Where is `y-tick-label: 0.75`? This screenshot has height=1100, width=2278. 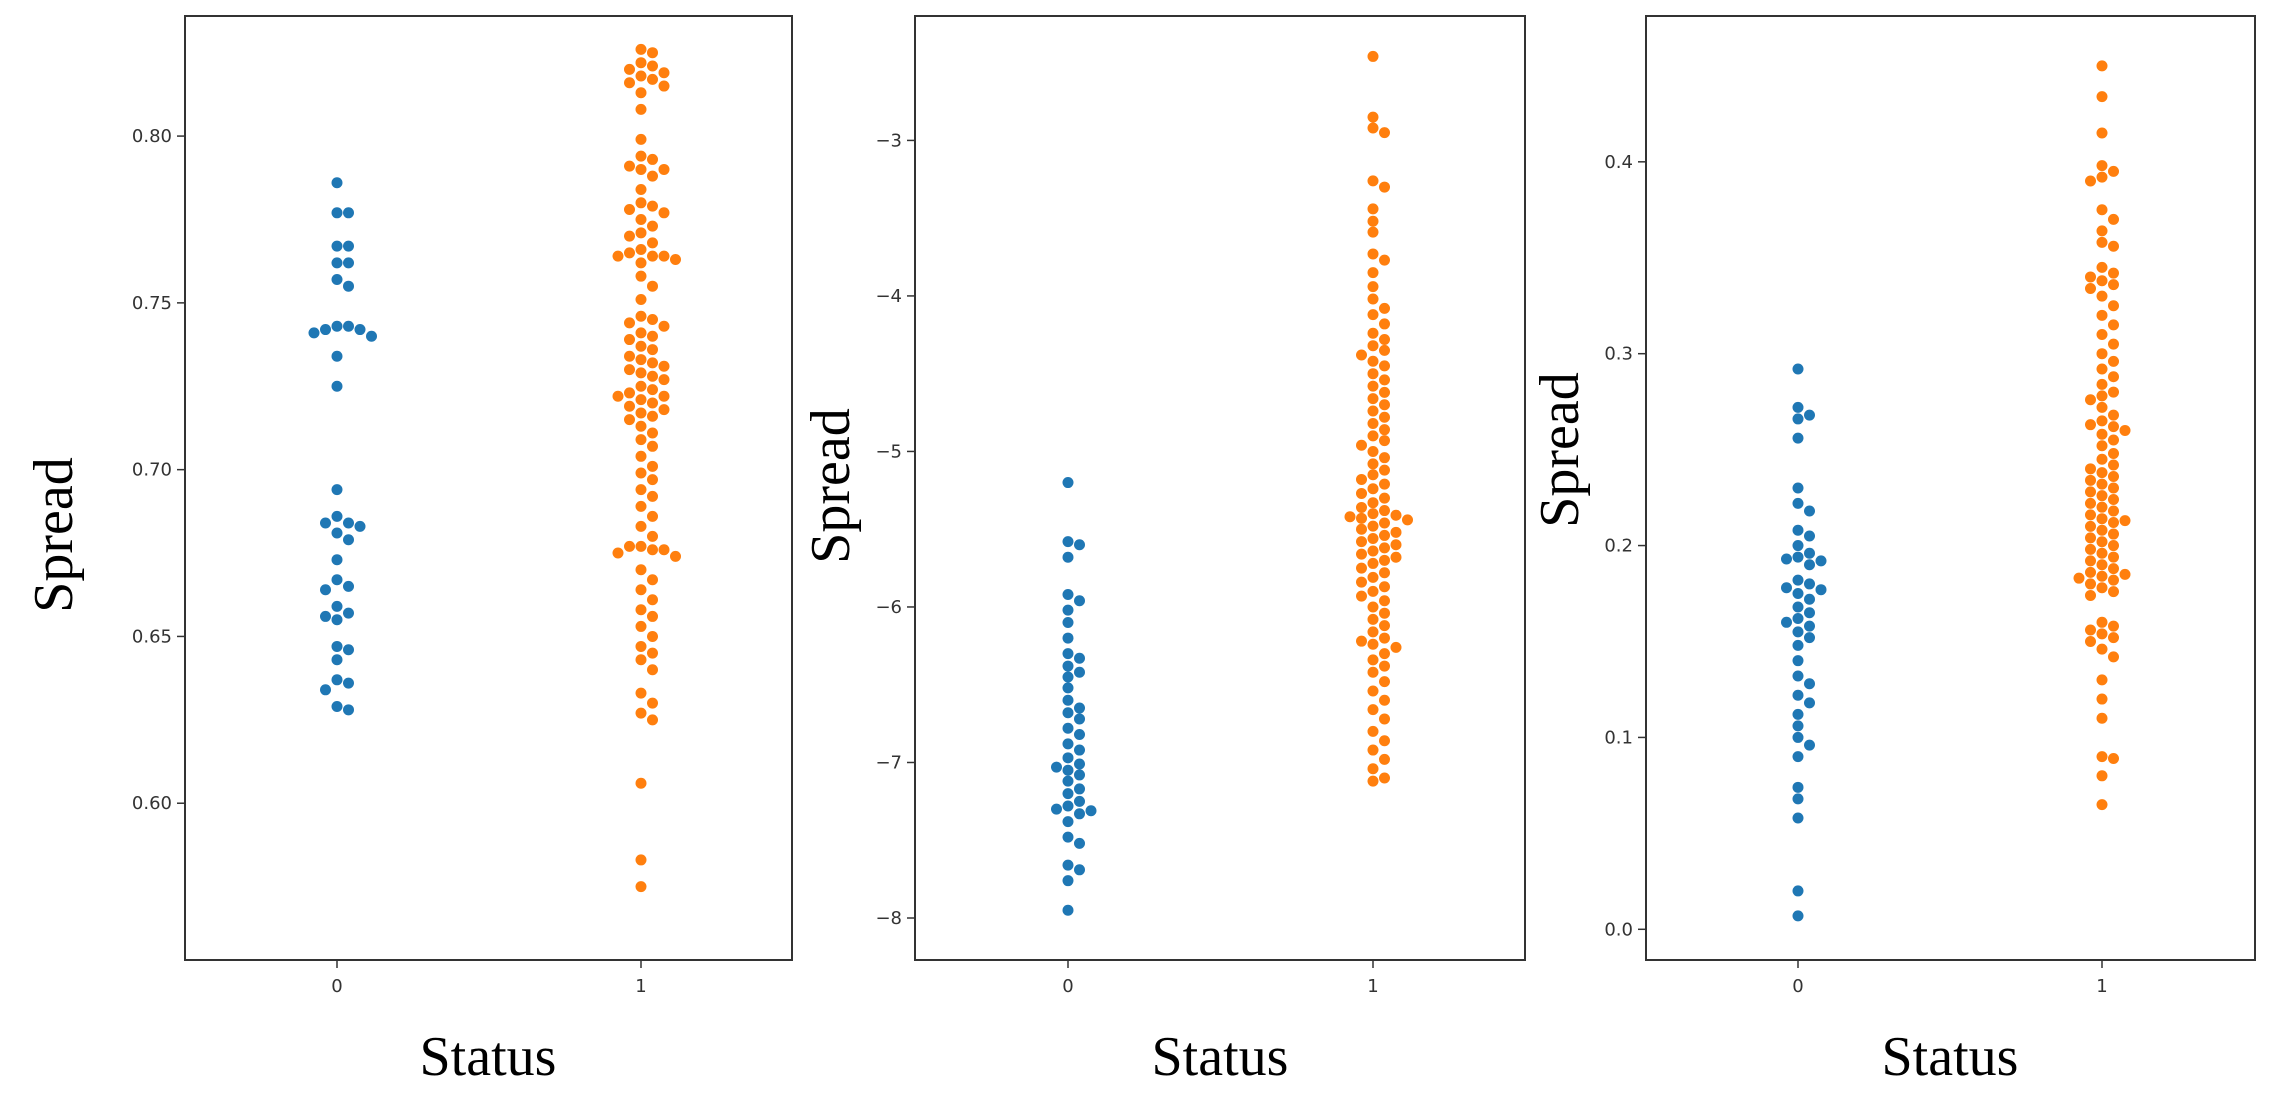 y-tick-label: 0.75 is located at coordinates (152, 303).